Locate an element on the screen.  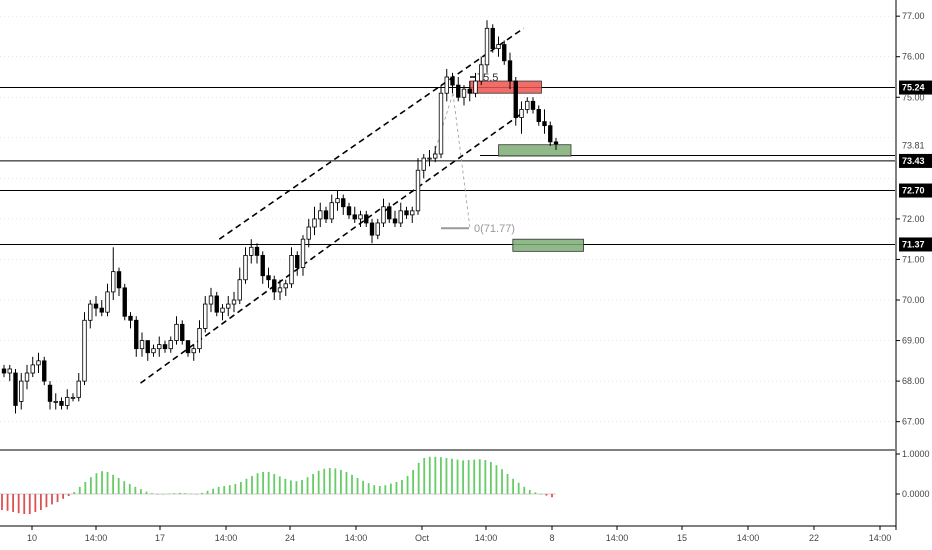
price-tick-label: 70.00 is located at coordinates (913, 300).